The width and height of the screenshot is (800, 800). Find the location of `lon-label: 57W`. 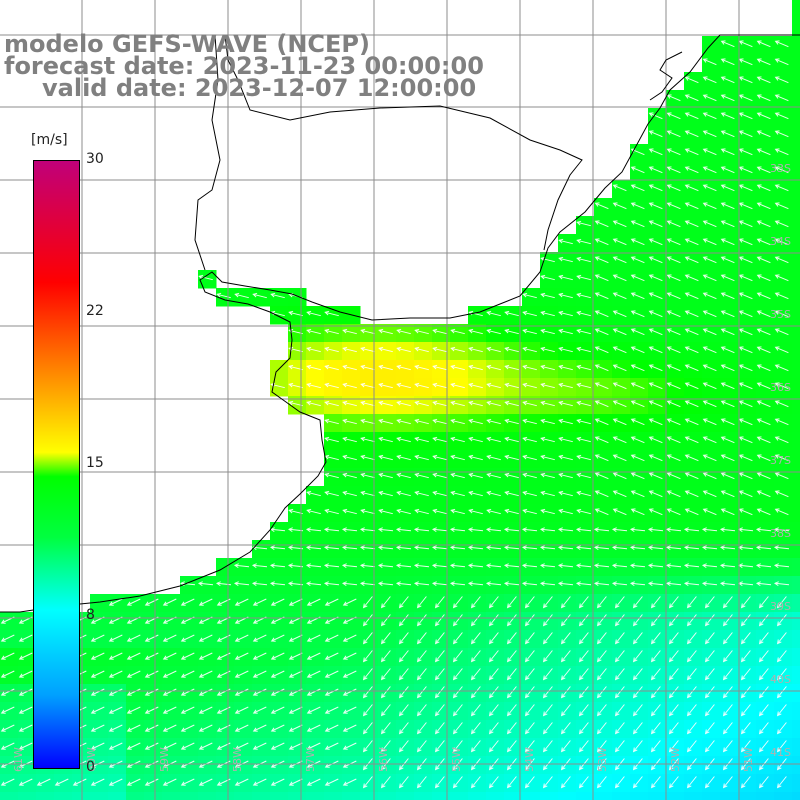

lon-label: 57W is located at coordinates (310, 759).